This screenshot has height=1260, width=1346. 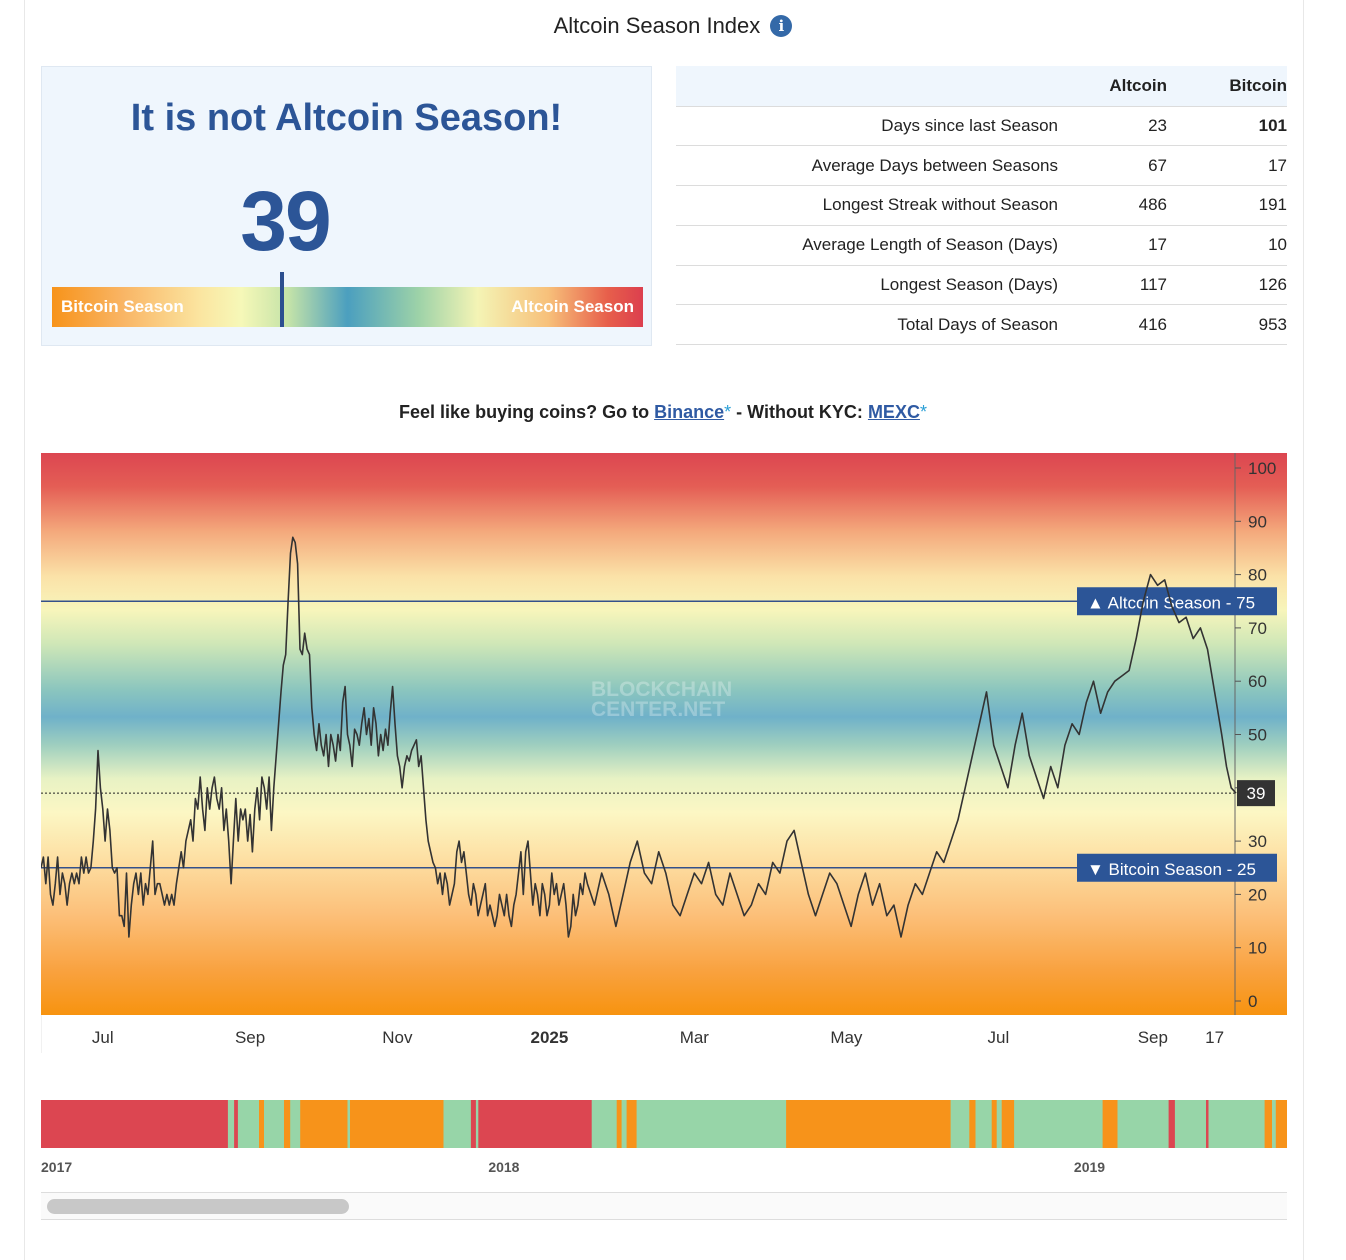 I want to click on stats-header-altcoin: Altcoin, so click(x=1121, y=86).